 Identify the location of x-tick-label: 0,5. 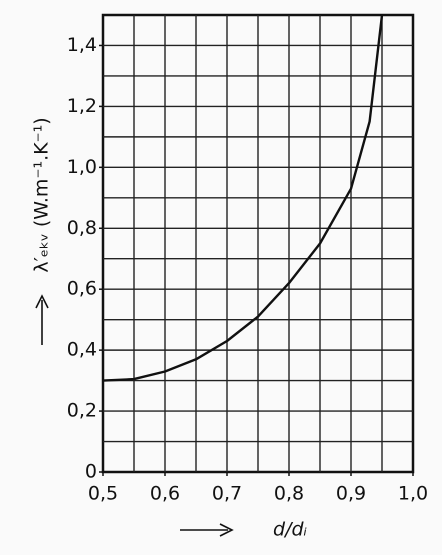
(103, 494).